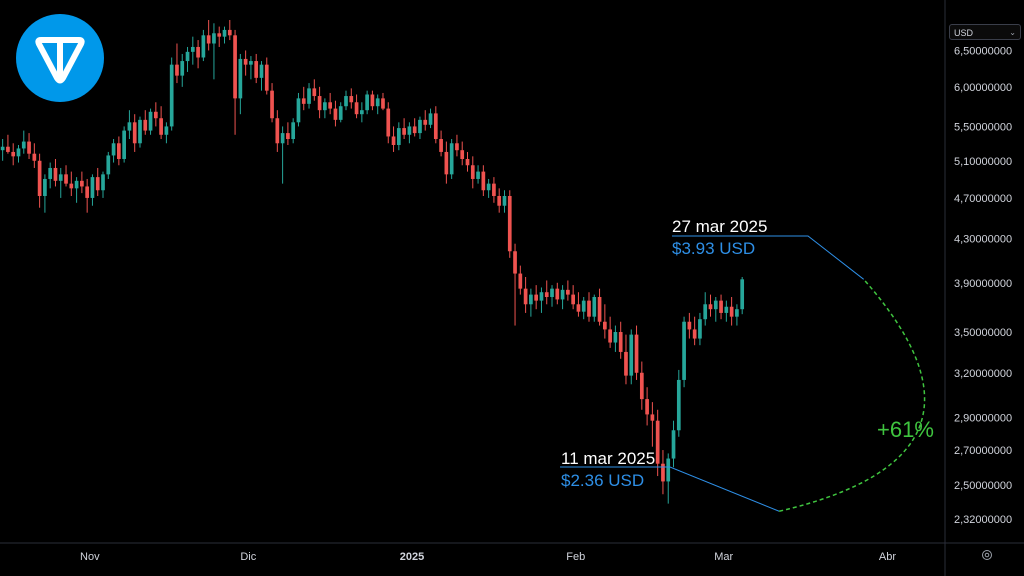 Image resolution: width=1024 pixels, height=576 pixels. What do you see at coordinates (602, 480) in the screenshot?
I see `low-annotation-price: $2.36 USD` at bounding box center [602, 480].